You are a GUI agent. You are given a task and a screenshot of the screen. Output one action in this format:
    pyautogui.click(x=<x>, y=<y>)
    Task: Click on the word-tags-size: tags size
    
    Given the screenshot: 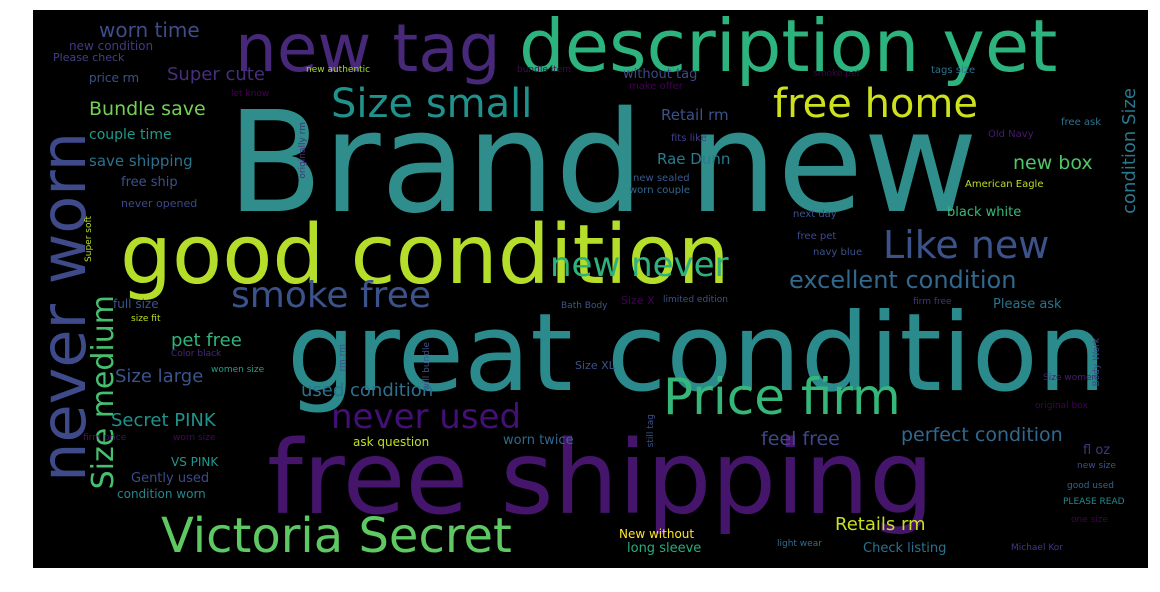 What is the action you would take?
    pyautogui.click(x=953, y=70)
    